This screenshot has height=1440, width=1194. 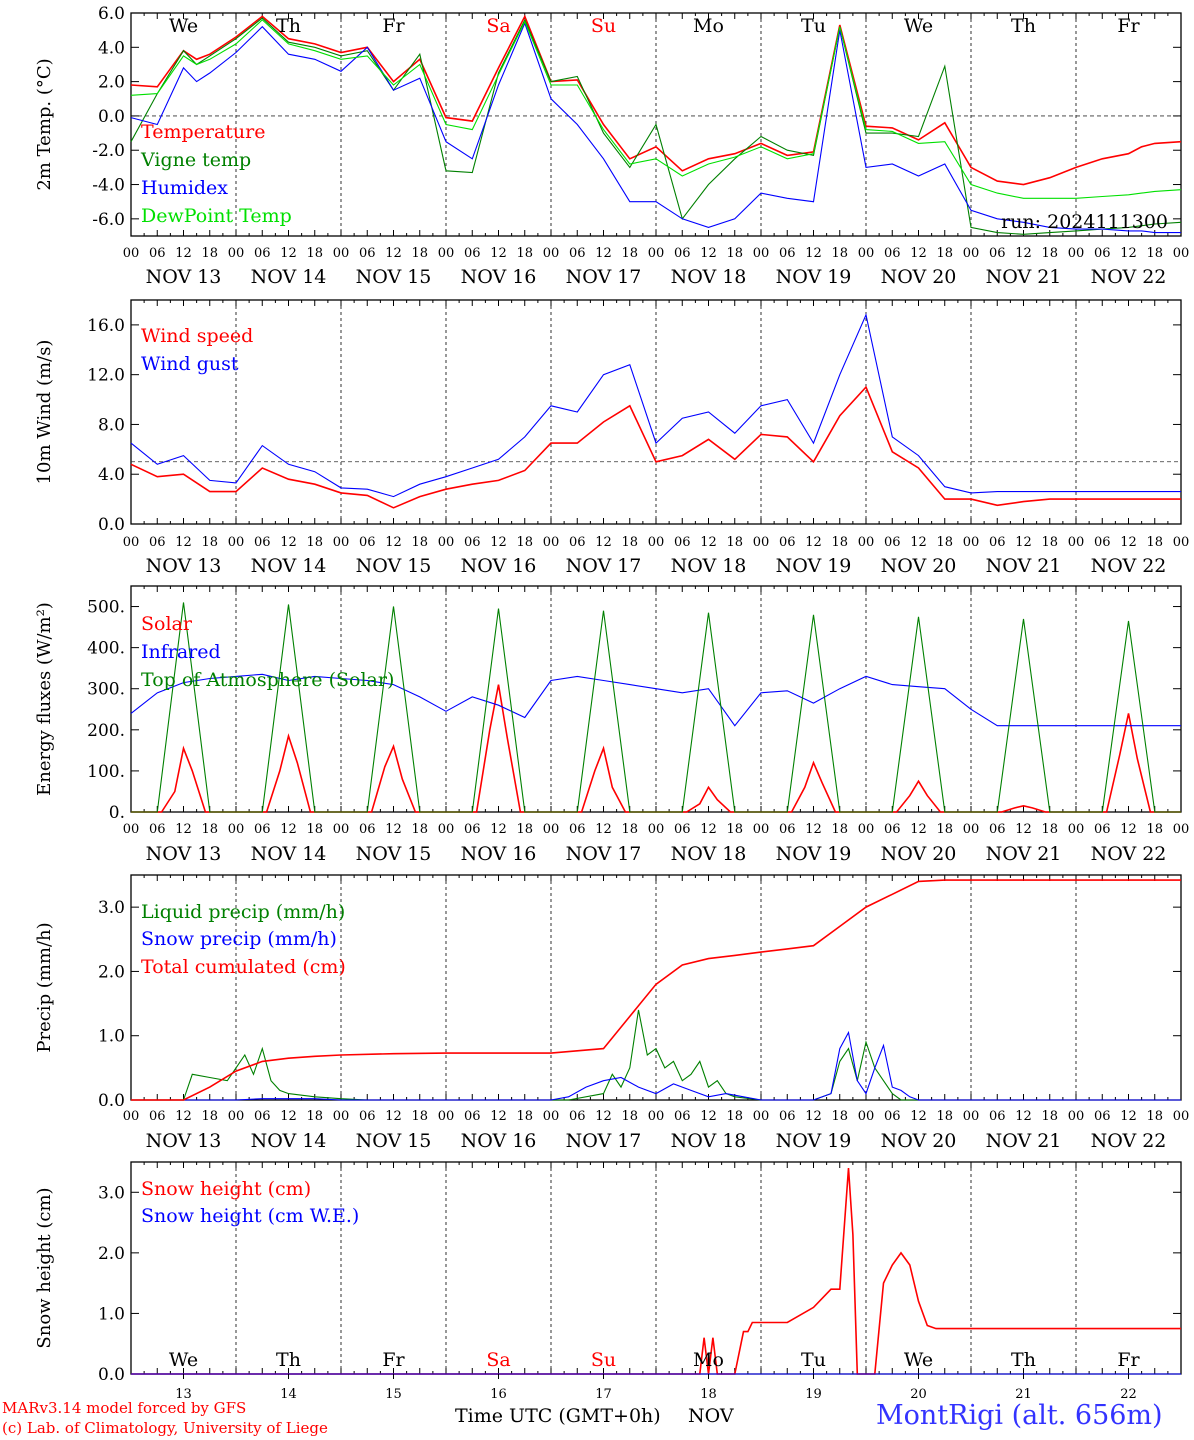 I want to click on y-axis-label: Energy fluxes (W/m²), so click(x=44, y=699).